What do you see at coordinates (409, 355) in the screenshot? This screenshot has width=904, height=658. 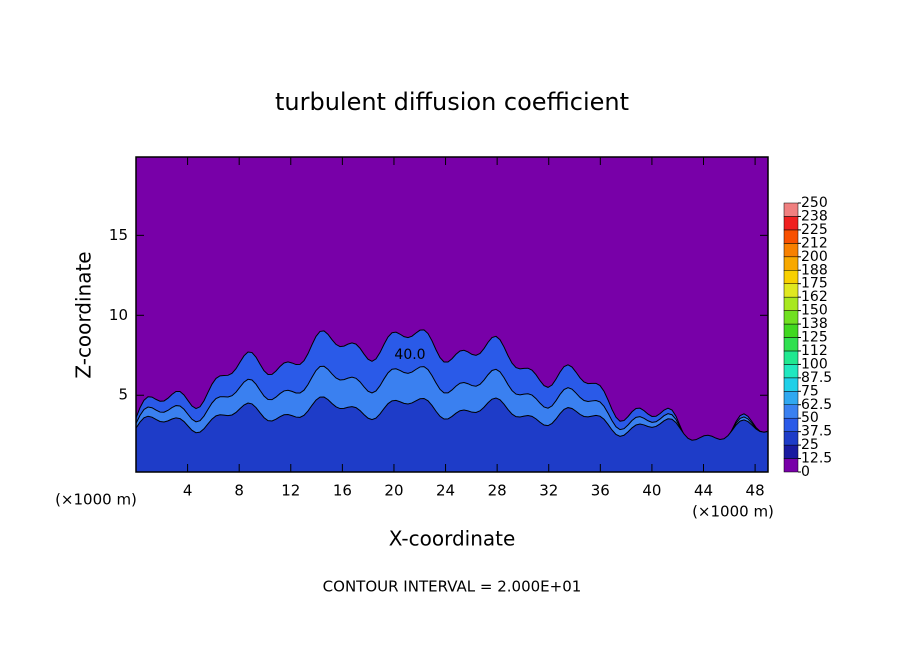 I see `contour-label: 40.0` at bounding box center [409, 355].